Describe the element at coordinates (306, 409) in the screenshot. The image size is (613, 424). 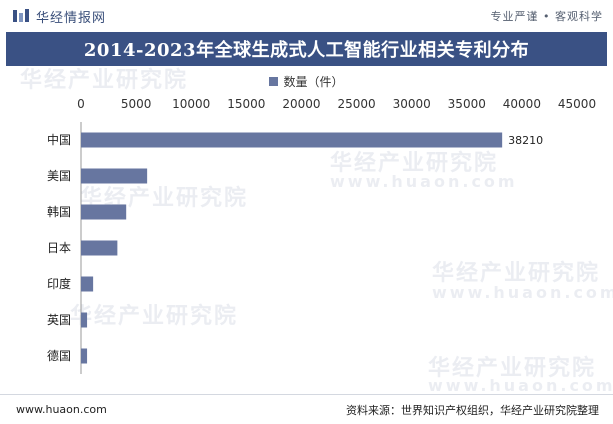
I see `footer: www.huaon.com 资料来源：世界知识产权组织，华经产业研究院整理` at that location.